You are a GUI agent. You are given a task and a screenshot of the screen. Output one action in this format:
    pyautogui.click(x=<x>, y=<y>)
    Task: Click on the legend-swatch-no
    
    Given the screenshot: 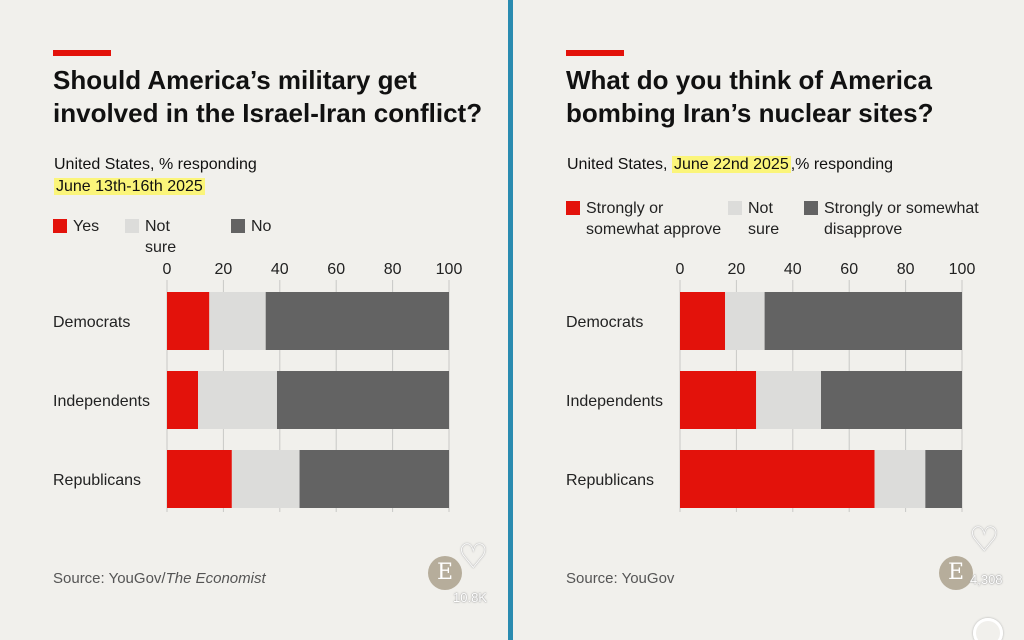 What is the action you would take?
    pyautogui.click(x=238, y=226)
    